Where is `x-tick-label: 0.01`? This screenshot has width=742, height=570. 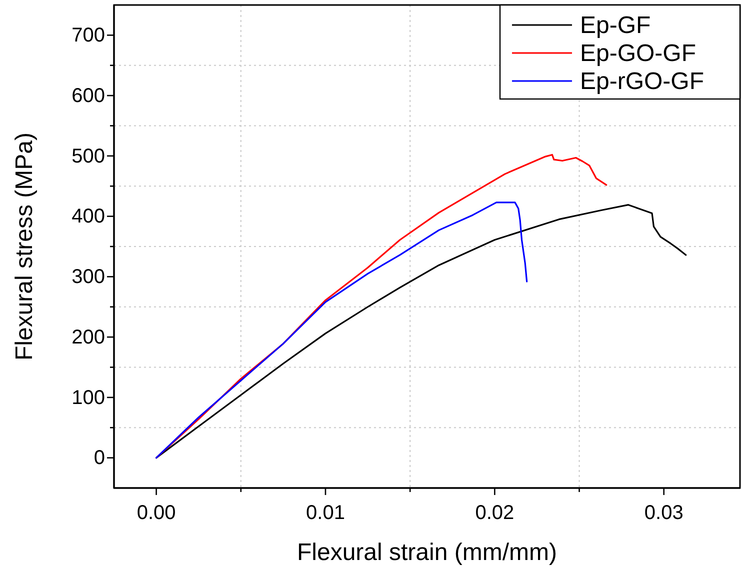 x-tick-label: 0.01 is located at coordinates (325, 513).